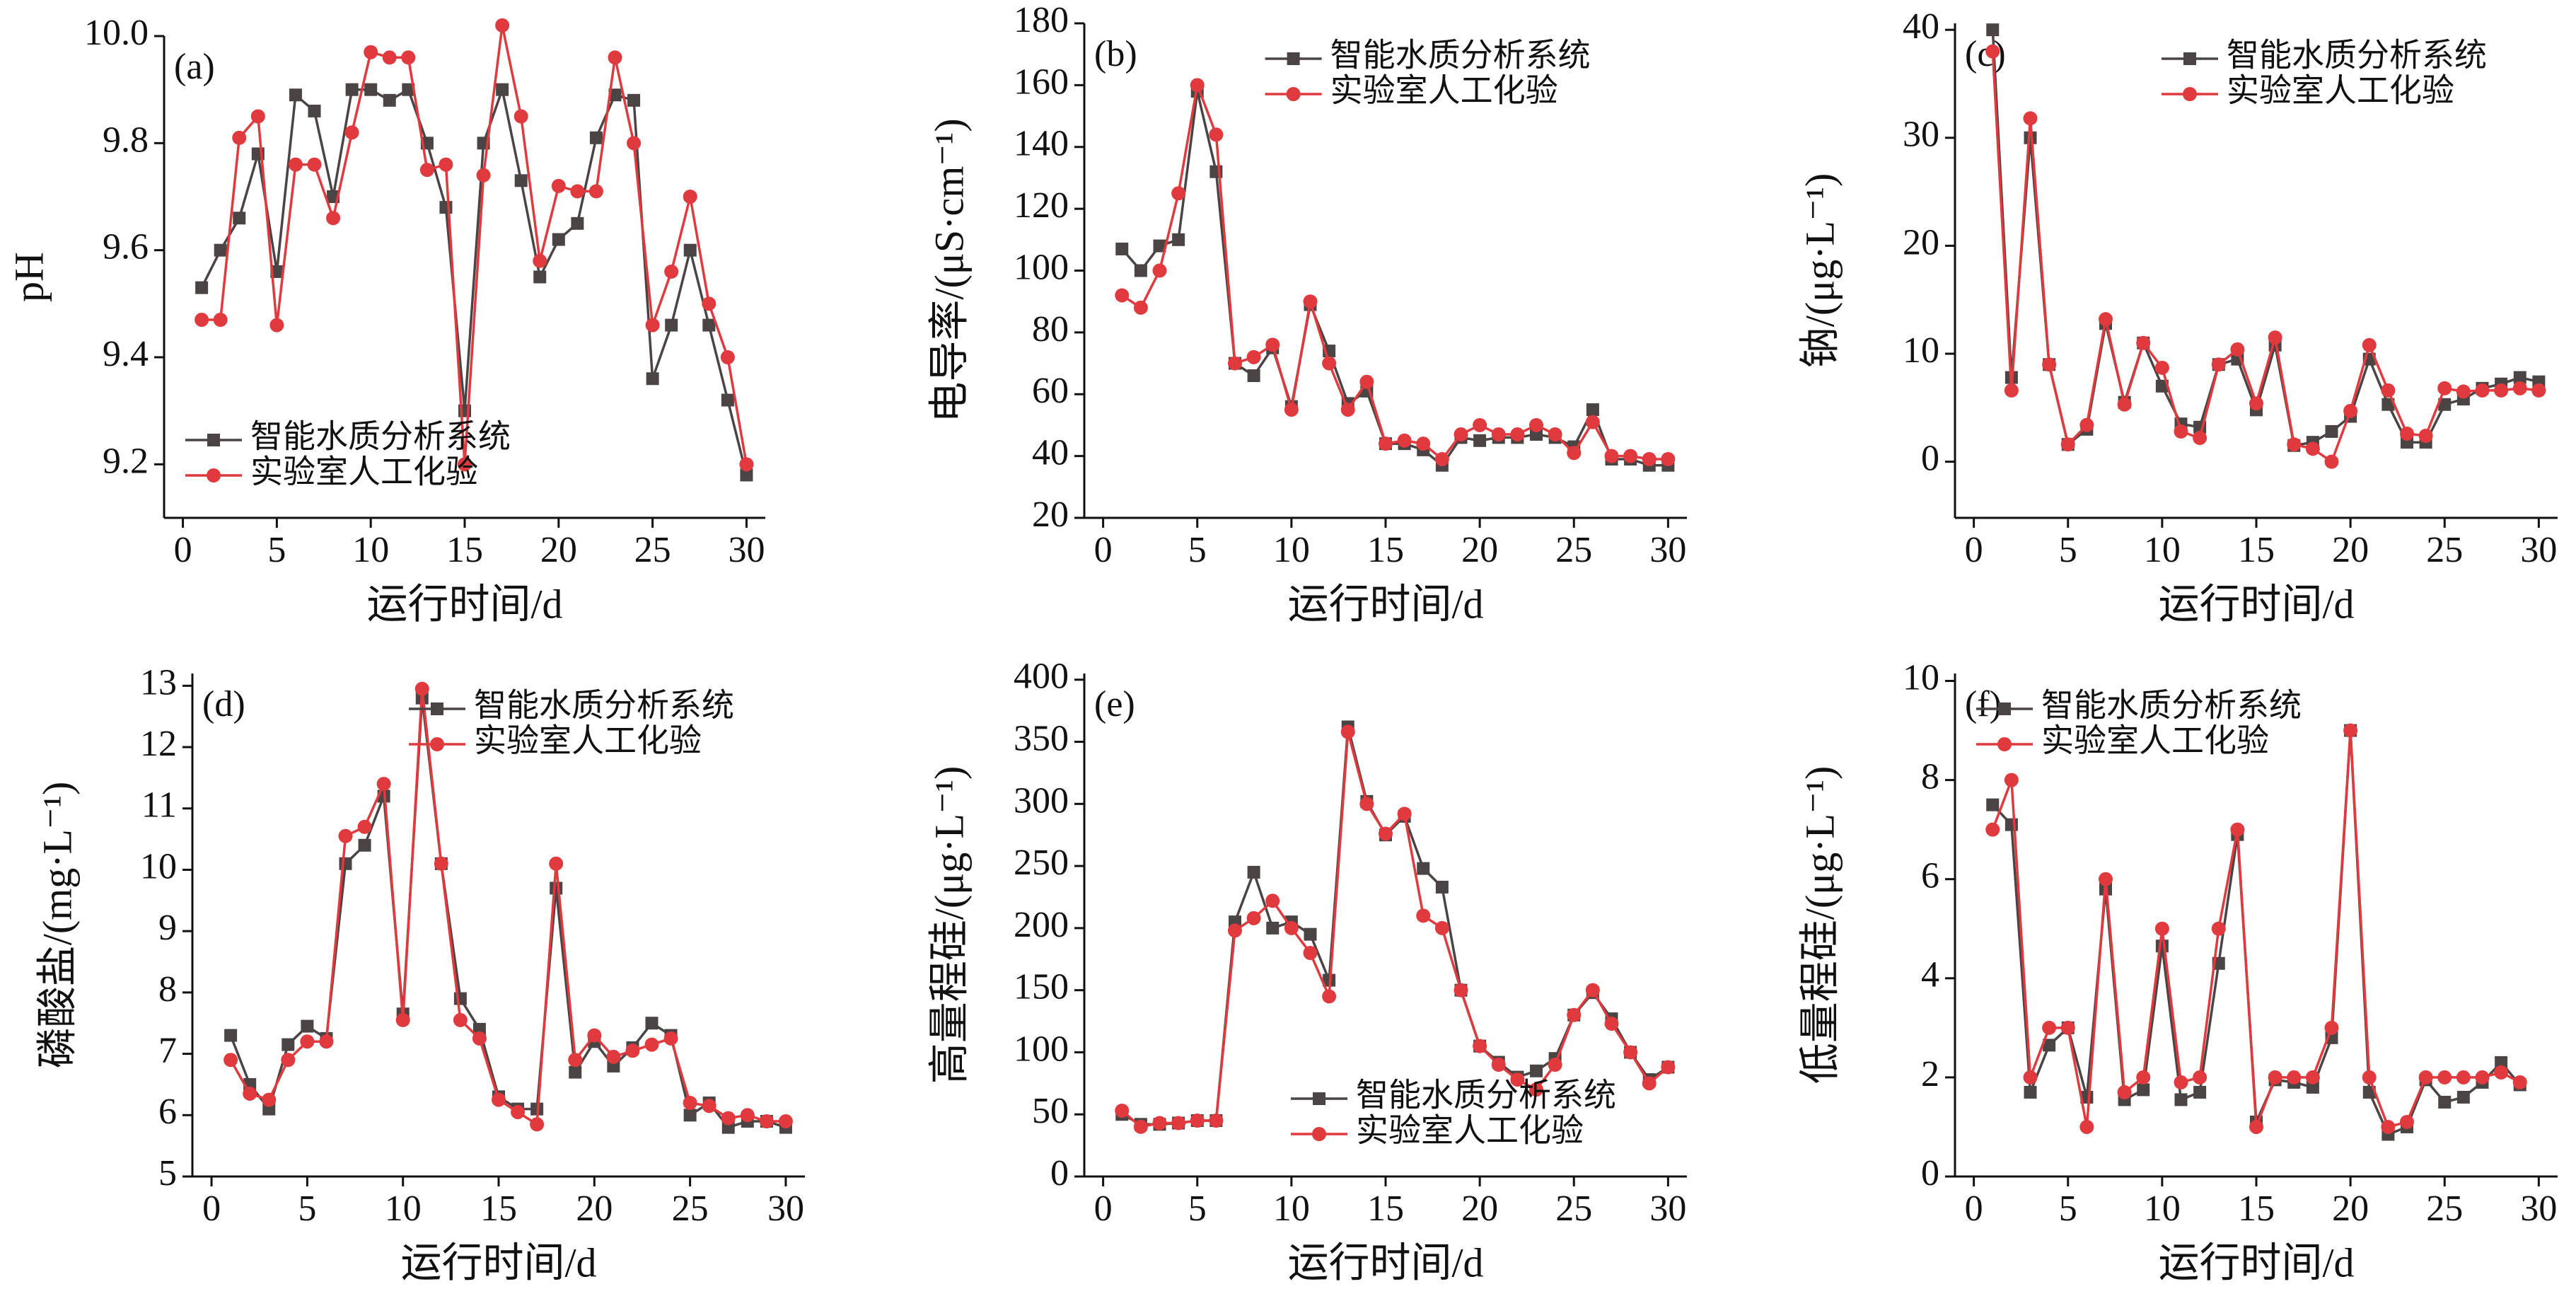 The width and height of the screenshot is (2576, 1301). I want to click on y-tick-label: 9.2, so click(126, 461).